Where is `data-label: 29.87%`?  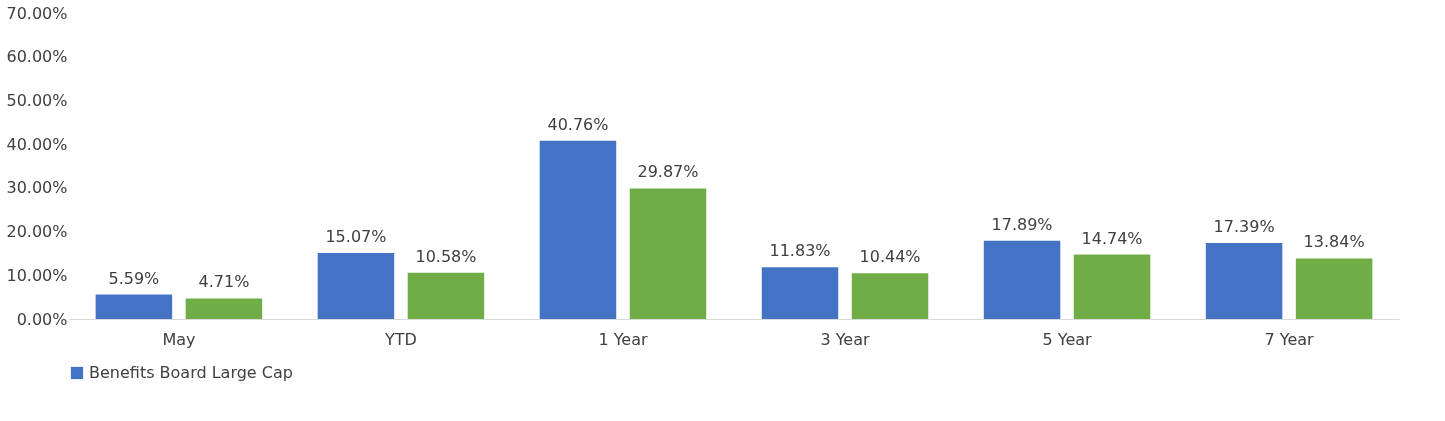
data-label: 29.87% is located at coordinates (668, 172).